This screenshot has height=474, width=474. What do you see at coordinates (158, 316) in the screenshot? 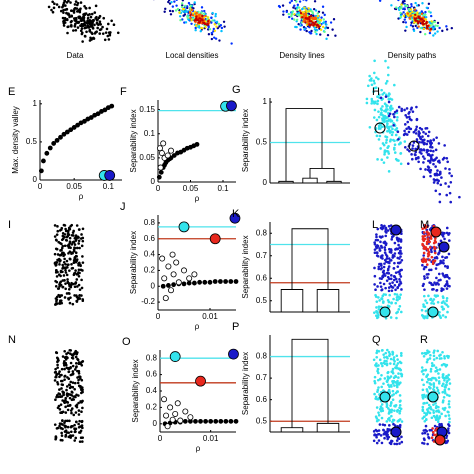
I see `x-tick-label: 0` at bounding box center [158, 316].